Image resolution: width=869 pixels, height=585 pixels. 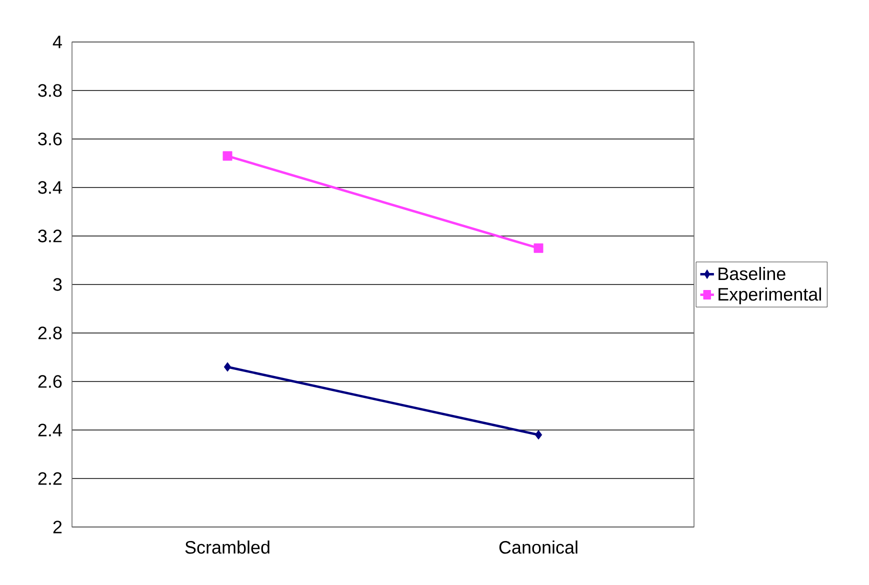 What do you see at coordinates (57, 527) in the screenshot?
I see `y-tick-label: 2` at bounding box center [57, 527].